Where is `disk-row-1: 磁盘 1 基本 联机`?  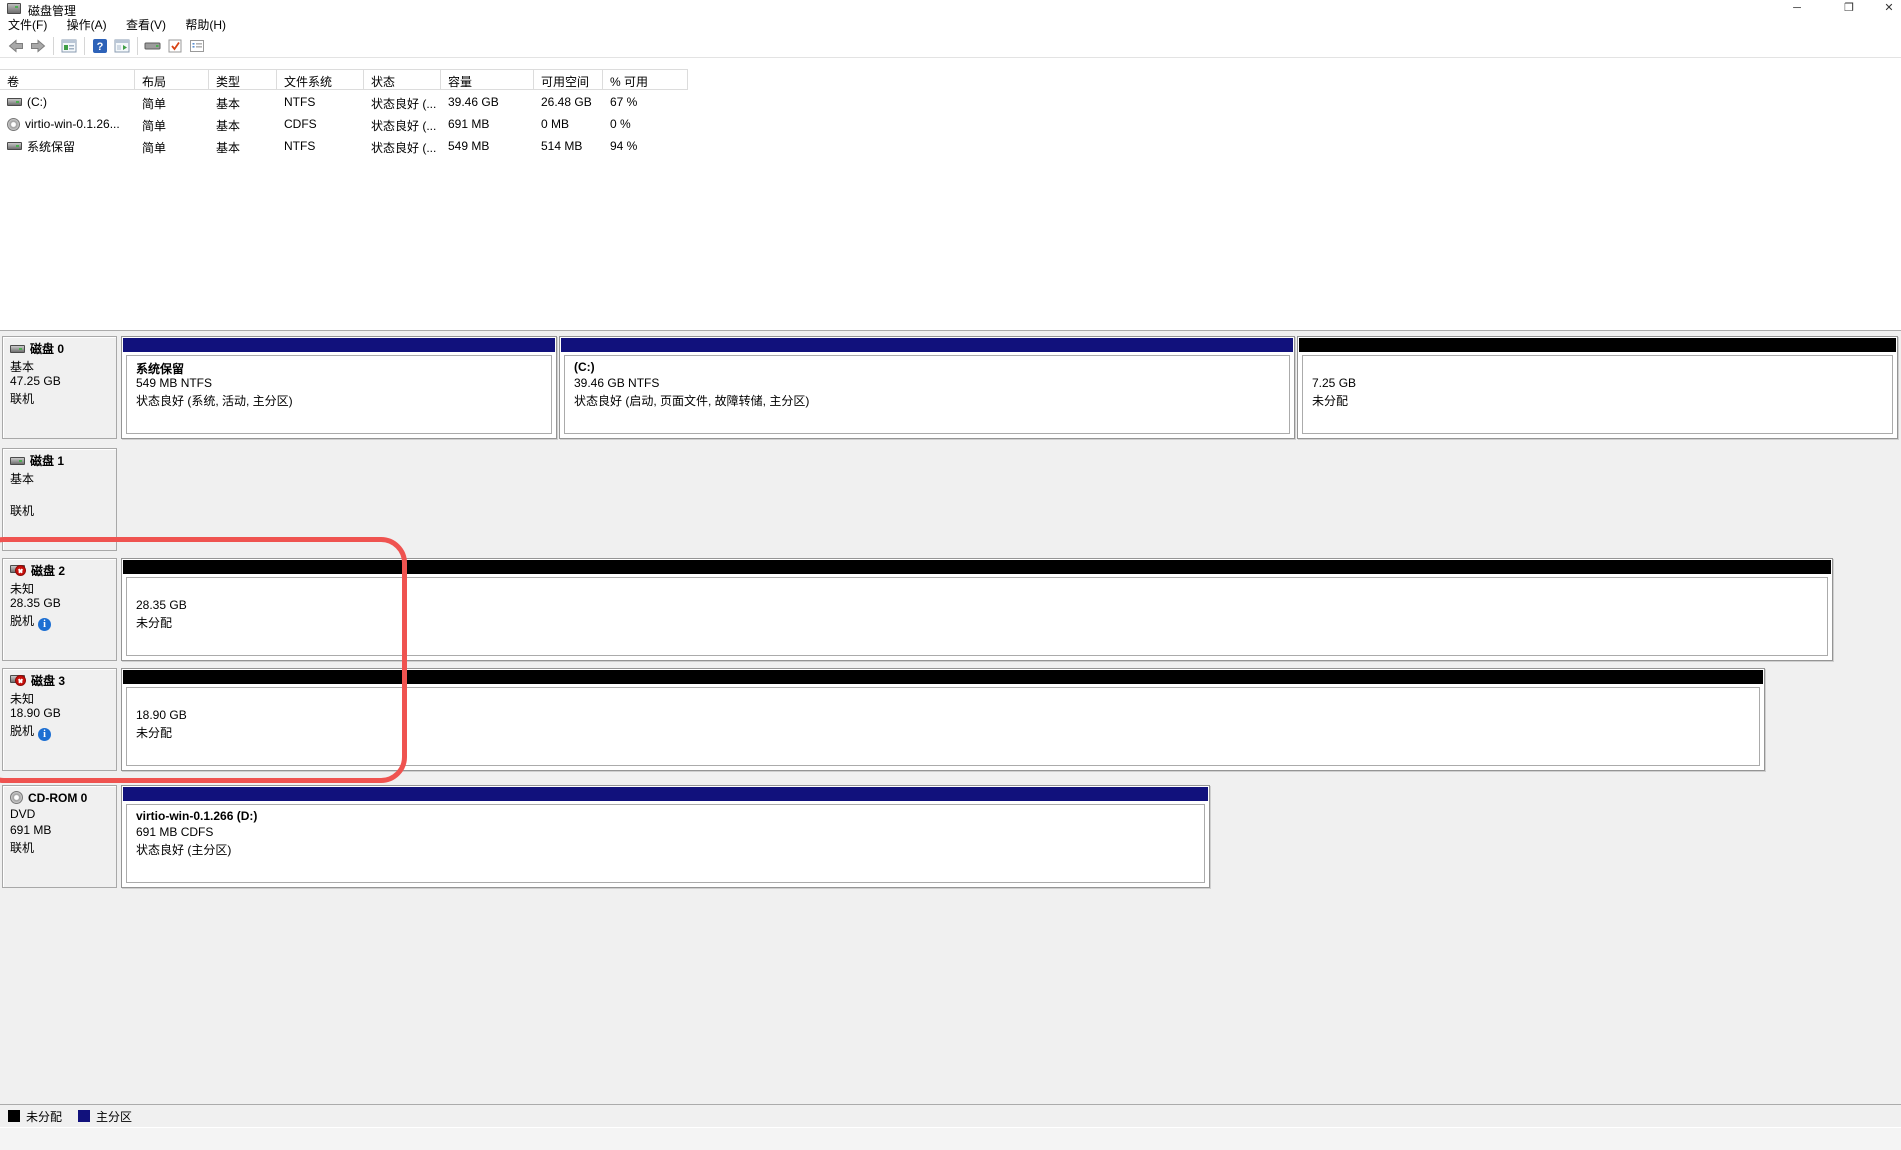
disk-row-1: 磁盘 1 基本 联机 is located at coordinates (950, 499).